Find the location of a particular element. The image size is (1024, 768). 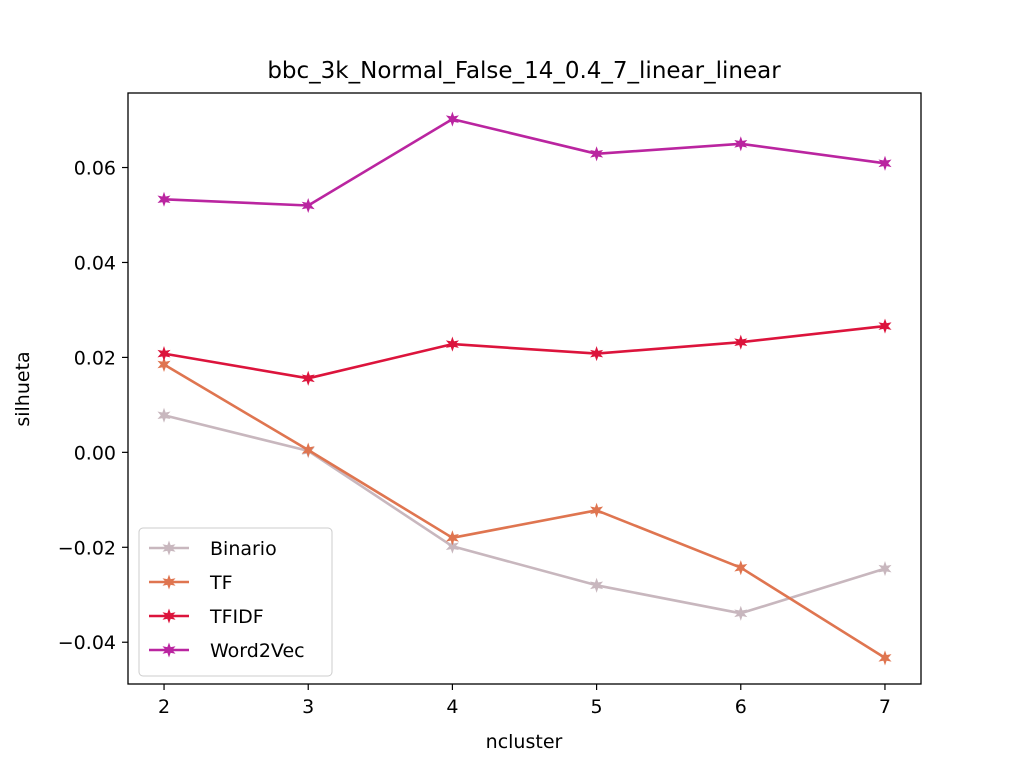

series-tfidf is located at coordinates (524, 352).